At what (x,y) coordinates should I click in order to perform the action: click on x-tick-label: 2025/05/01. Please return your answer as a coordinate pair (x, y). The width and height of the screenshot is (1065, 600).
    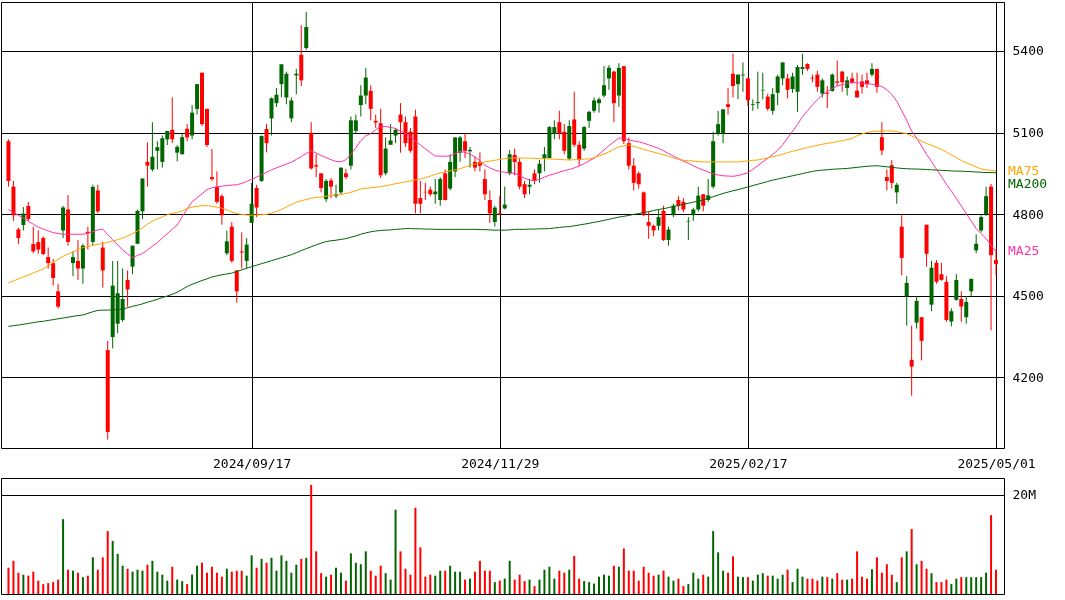
    Looking at the image, I should click on (996, 463).